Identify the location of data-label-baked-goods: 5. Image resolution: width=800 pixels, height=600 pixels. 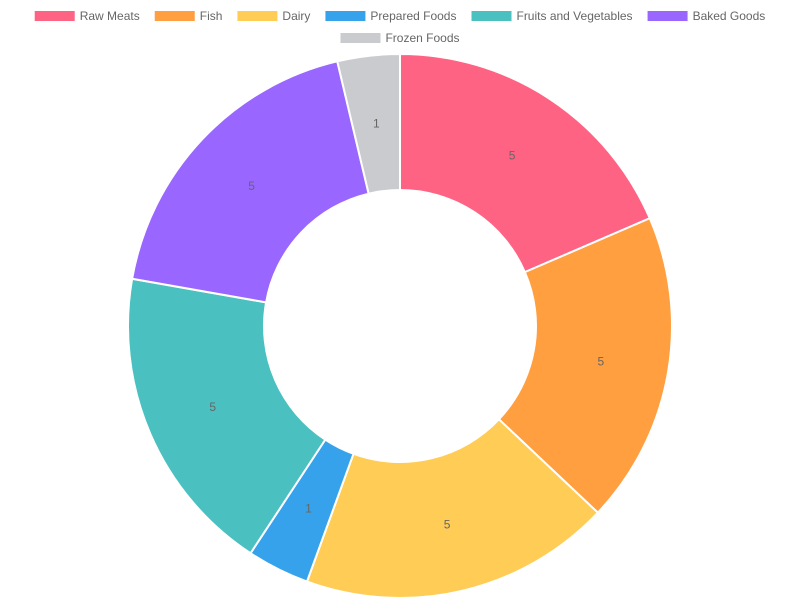
(251, 186).